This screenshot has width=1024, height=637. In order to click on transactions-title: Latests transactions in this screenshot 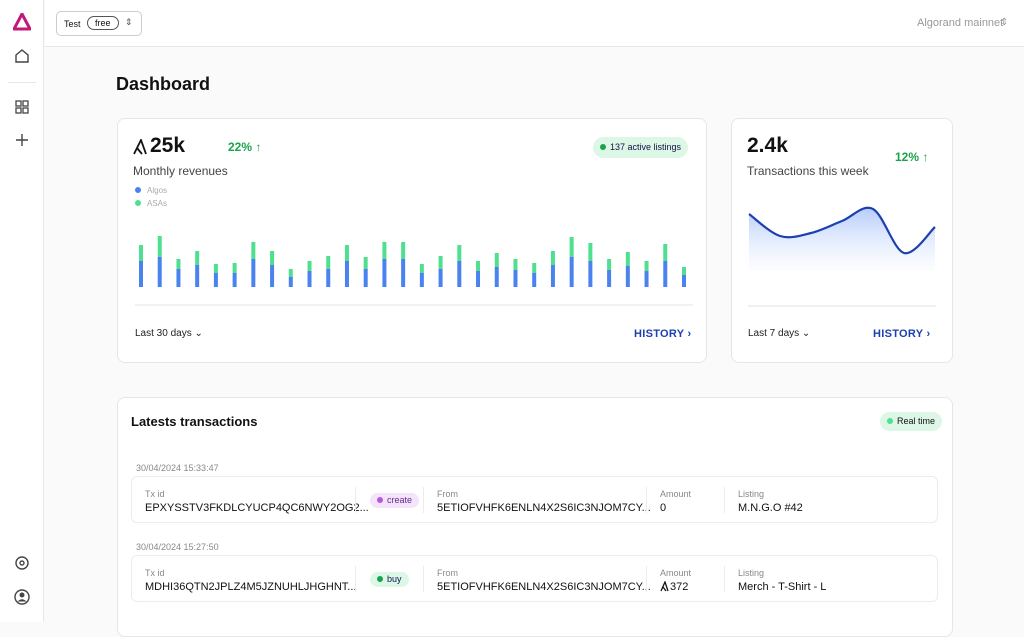, I will do `click(194, 421)`.